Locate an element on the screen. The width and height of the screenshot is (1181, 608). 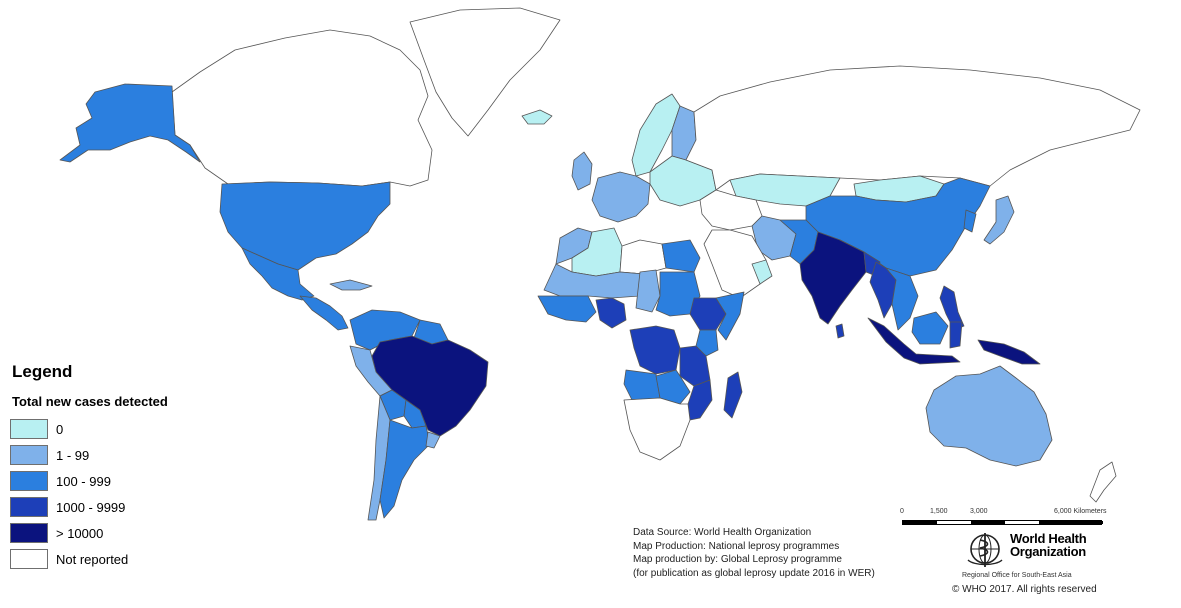
map-region-new-guinea is located at coordinates (1009, 352).